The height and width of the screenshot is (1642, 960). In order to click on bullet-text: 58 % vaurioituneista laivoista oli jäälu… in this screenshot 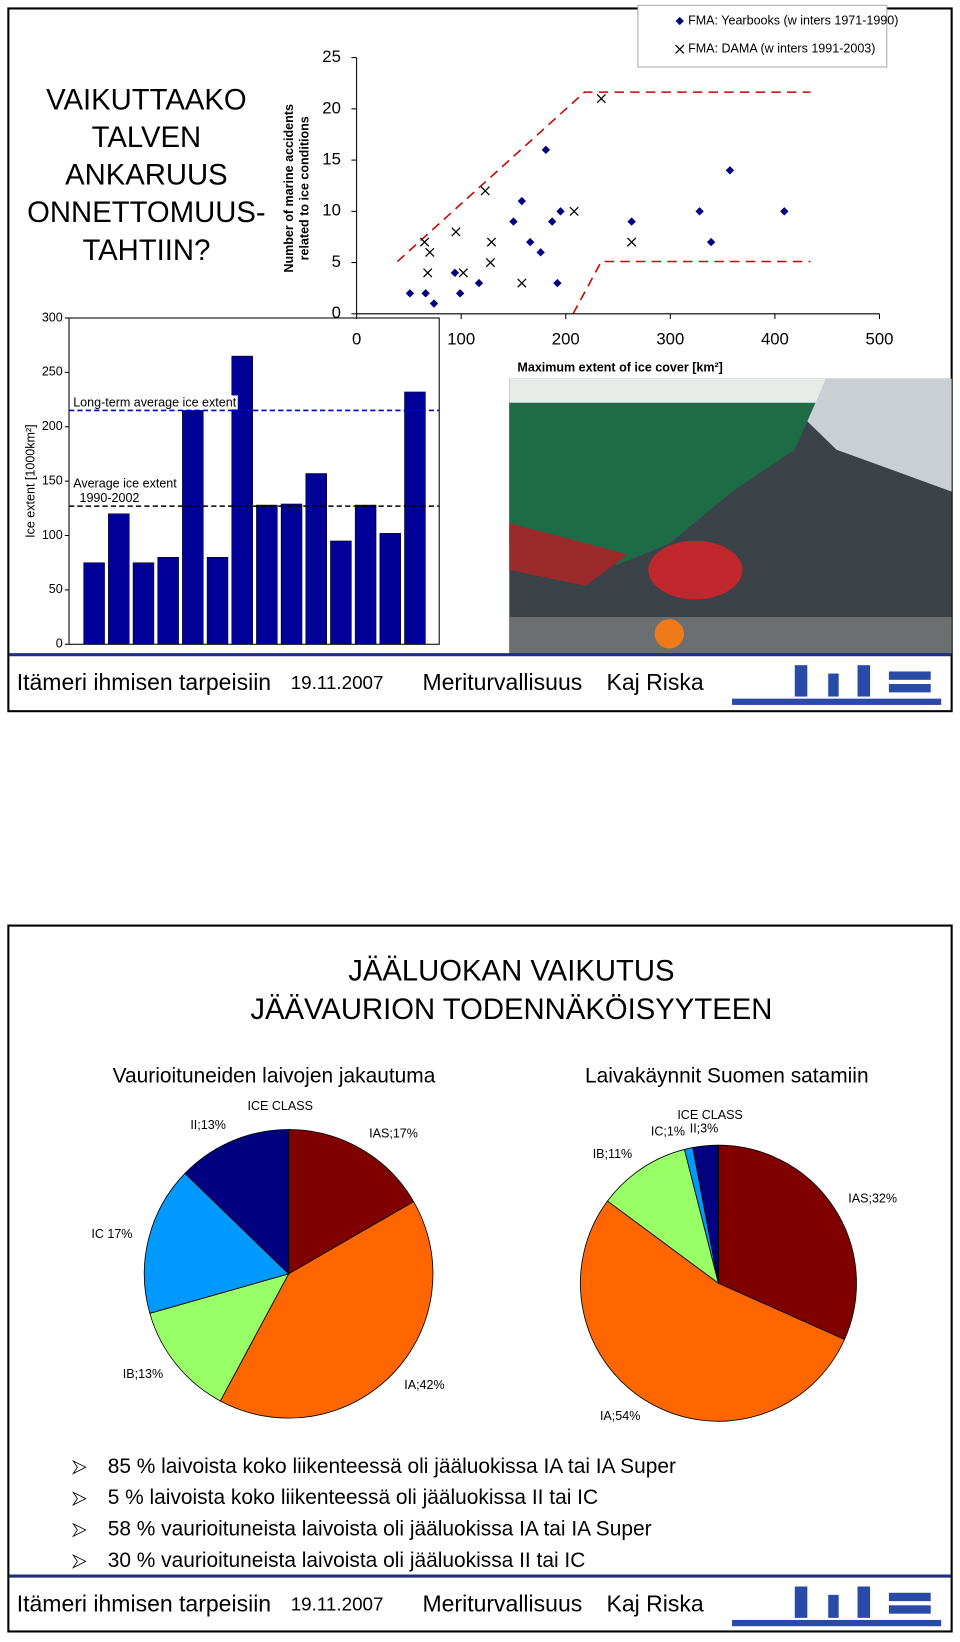, I will do `click(380, 1529)`.